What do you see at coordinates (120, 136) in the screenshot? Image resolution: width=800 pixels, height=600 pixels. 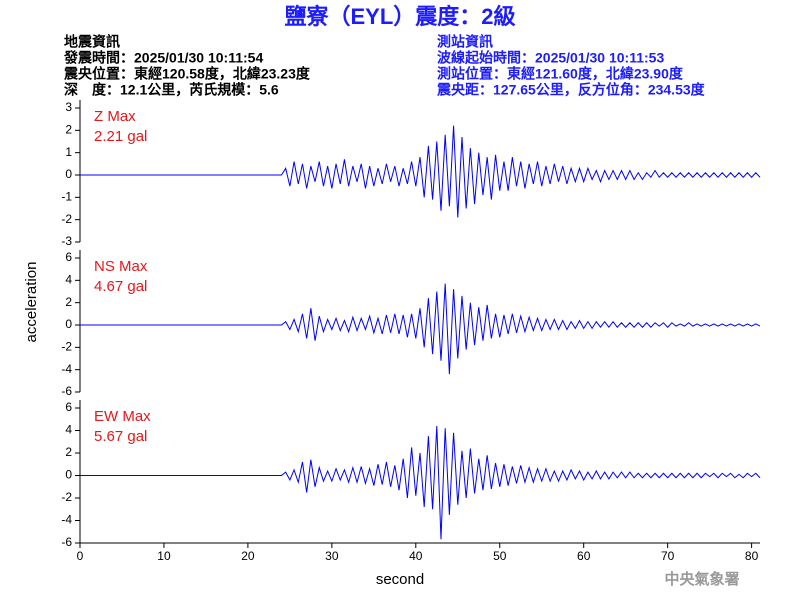 I see `max-label: 2.21 gal` at bounding box center [120, 136].